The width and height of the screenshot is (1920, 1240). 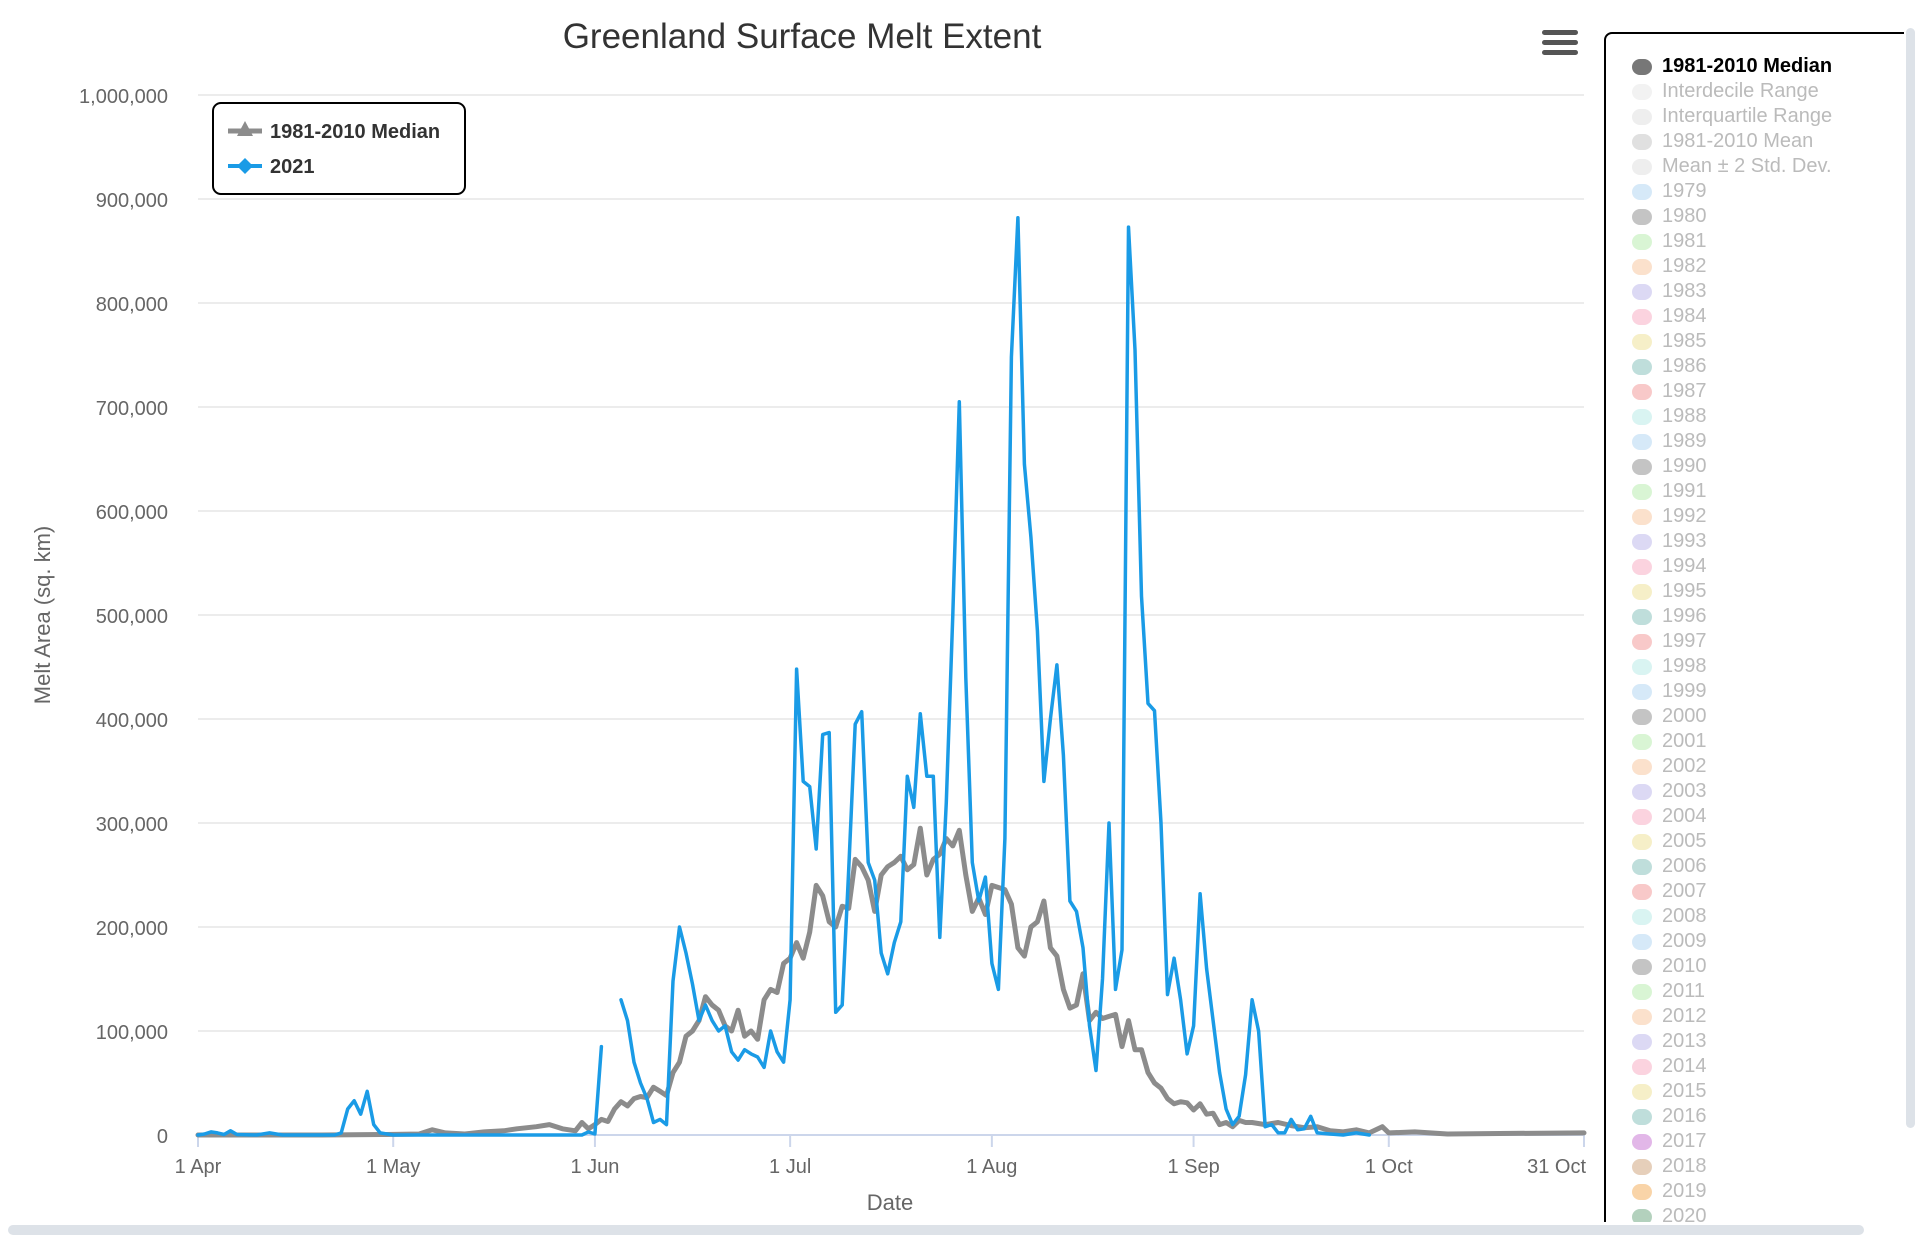 What do you see at coordinates (1768, 666) in the screenshot?
I see `side-legend-item: 1998` at bounding box center [1768, 666].